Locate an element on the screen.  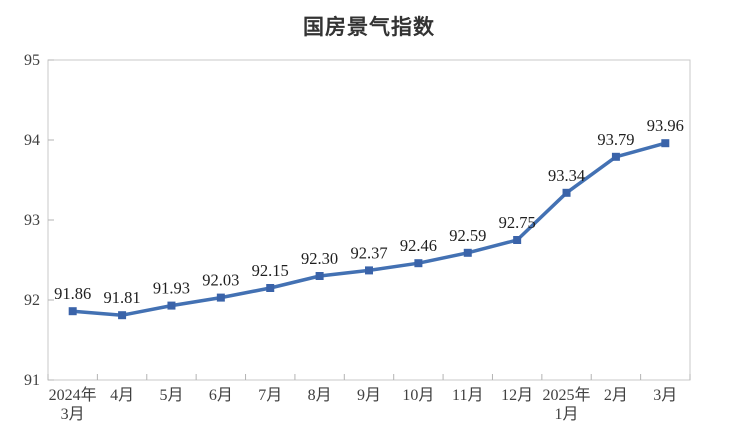
data-point-label: 92.03 is located at coordinates (220, 280).